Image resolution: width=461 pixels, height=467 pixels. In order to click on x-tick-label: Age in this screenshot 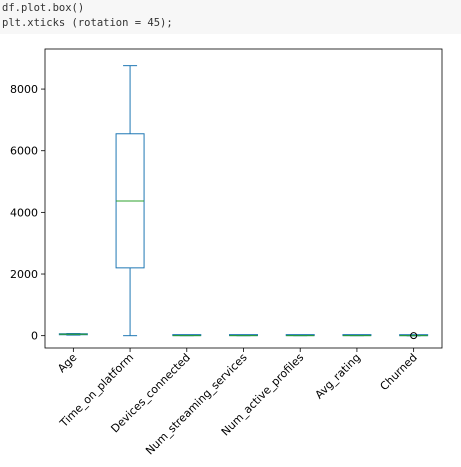, I will do `click(67, 363)`.